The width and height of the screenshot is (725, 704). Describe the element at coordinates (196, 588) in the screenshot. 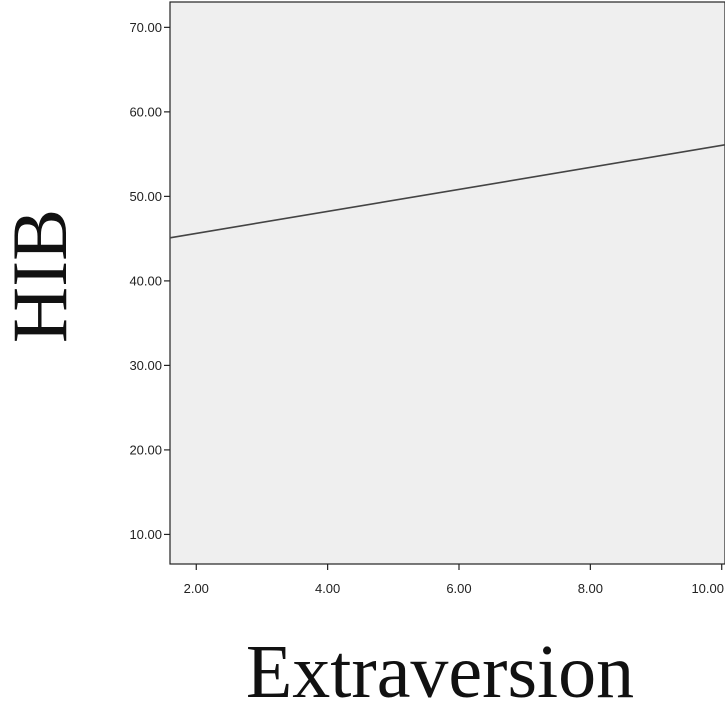

I see `x-tick-label: 2.00` at that location.